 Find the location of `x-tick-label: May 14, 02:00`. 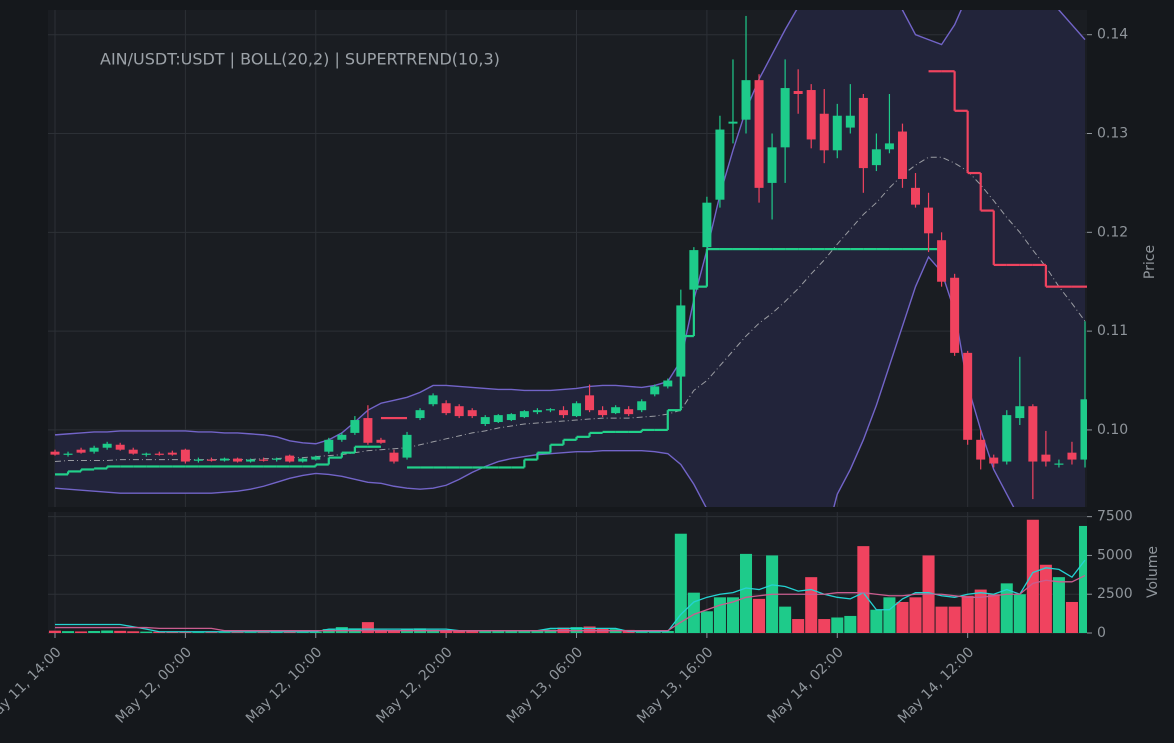

x-tick-label: May 14, 02:00 is located at coordinates (806, 685).